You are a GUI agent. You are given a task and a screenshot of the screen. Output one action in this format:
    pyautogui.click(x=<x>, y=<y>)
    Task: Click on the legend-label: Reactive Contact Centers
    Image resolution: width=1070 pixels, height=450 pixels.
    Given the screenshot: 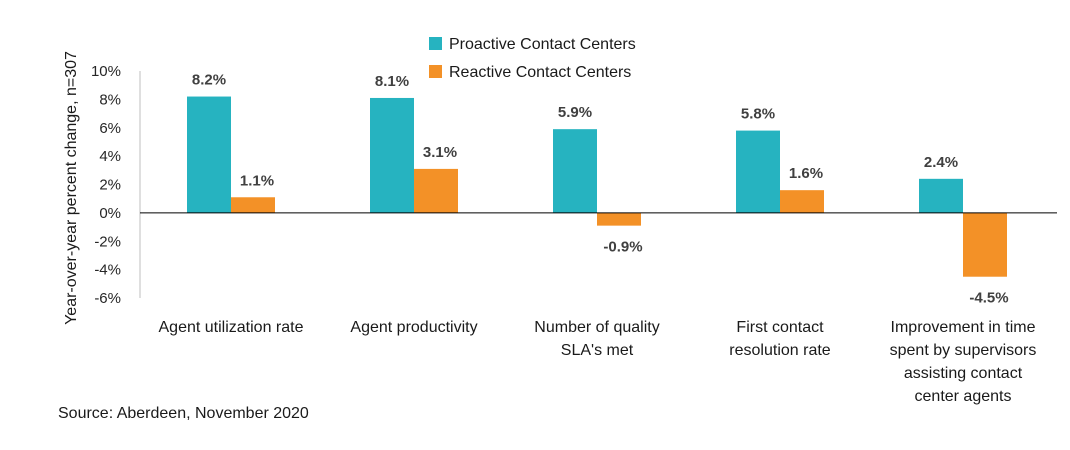 What is the action you would take?
    pyautogui.click(x=540, y=72)
    